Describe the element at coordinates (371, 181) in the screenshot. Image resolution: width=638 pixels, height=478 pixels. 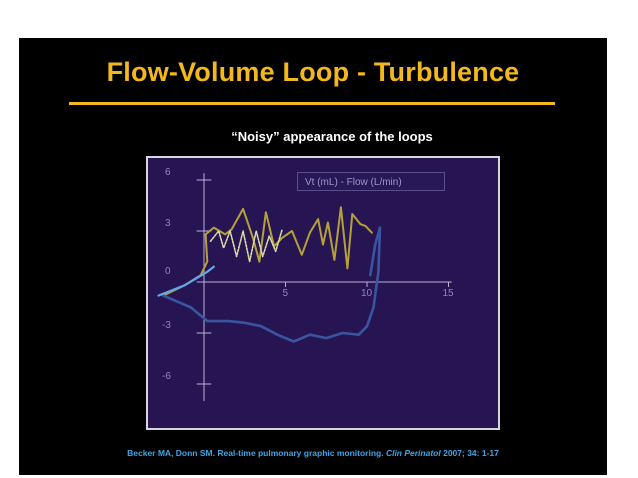
I see `chart-title-box: Vt (mL) - Flow (L/min)` at that location.